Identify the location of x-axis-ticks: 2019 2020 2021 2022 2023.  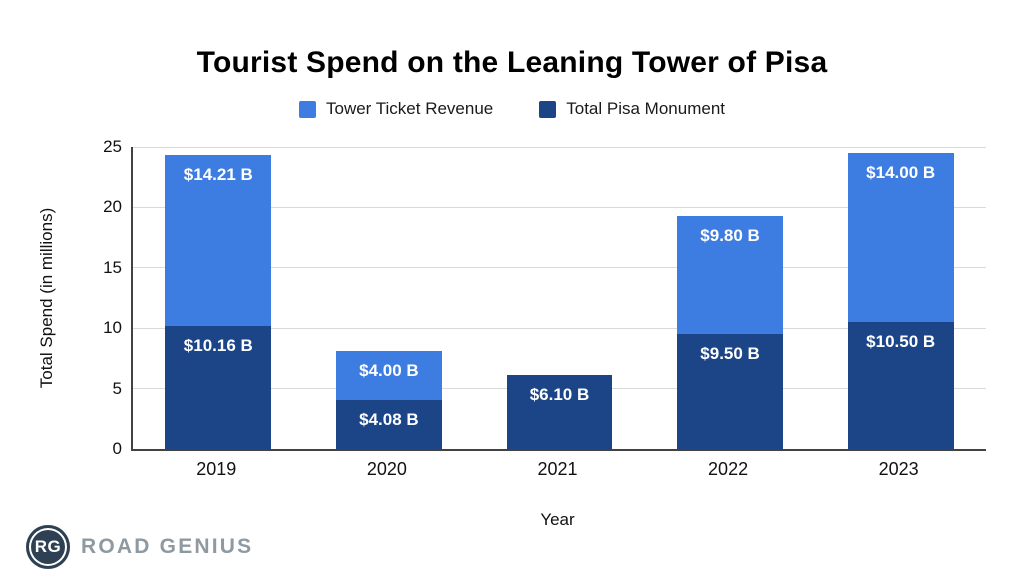
(557, 469).